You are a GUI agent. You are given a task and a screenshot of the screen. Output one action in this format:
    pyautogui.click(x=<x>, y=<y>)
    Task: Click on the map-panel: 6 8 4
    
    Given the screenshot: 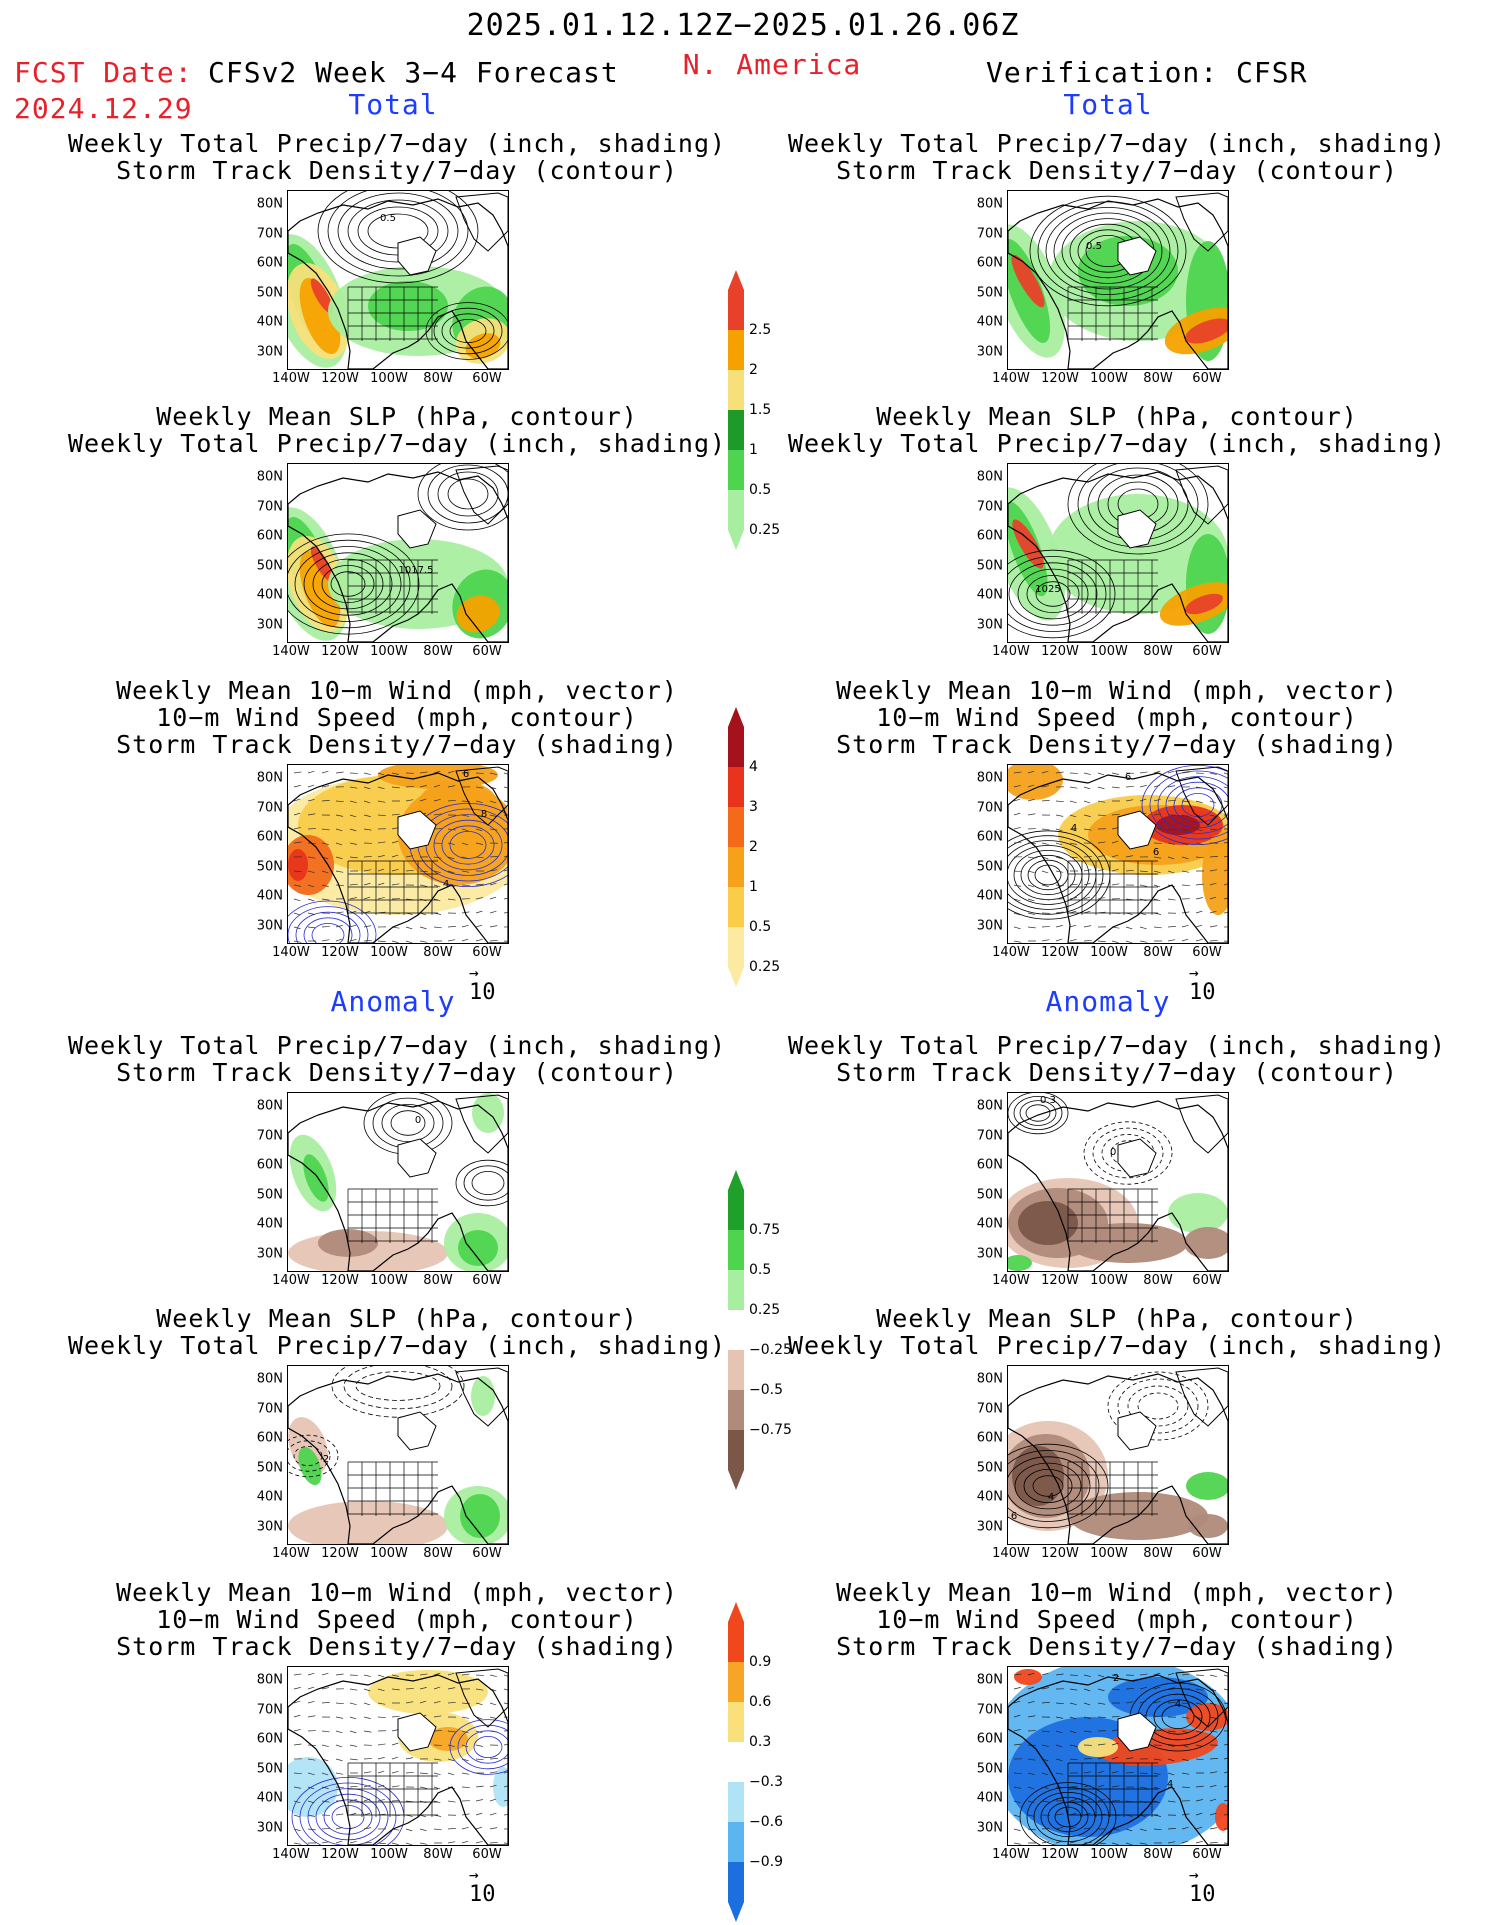 What is the action you would take?
    pyautogui.click(x=398, y=854)
    